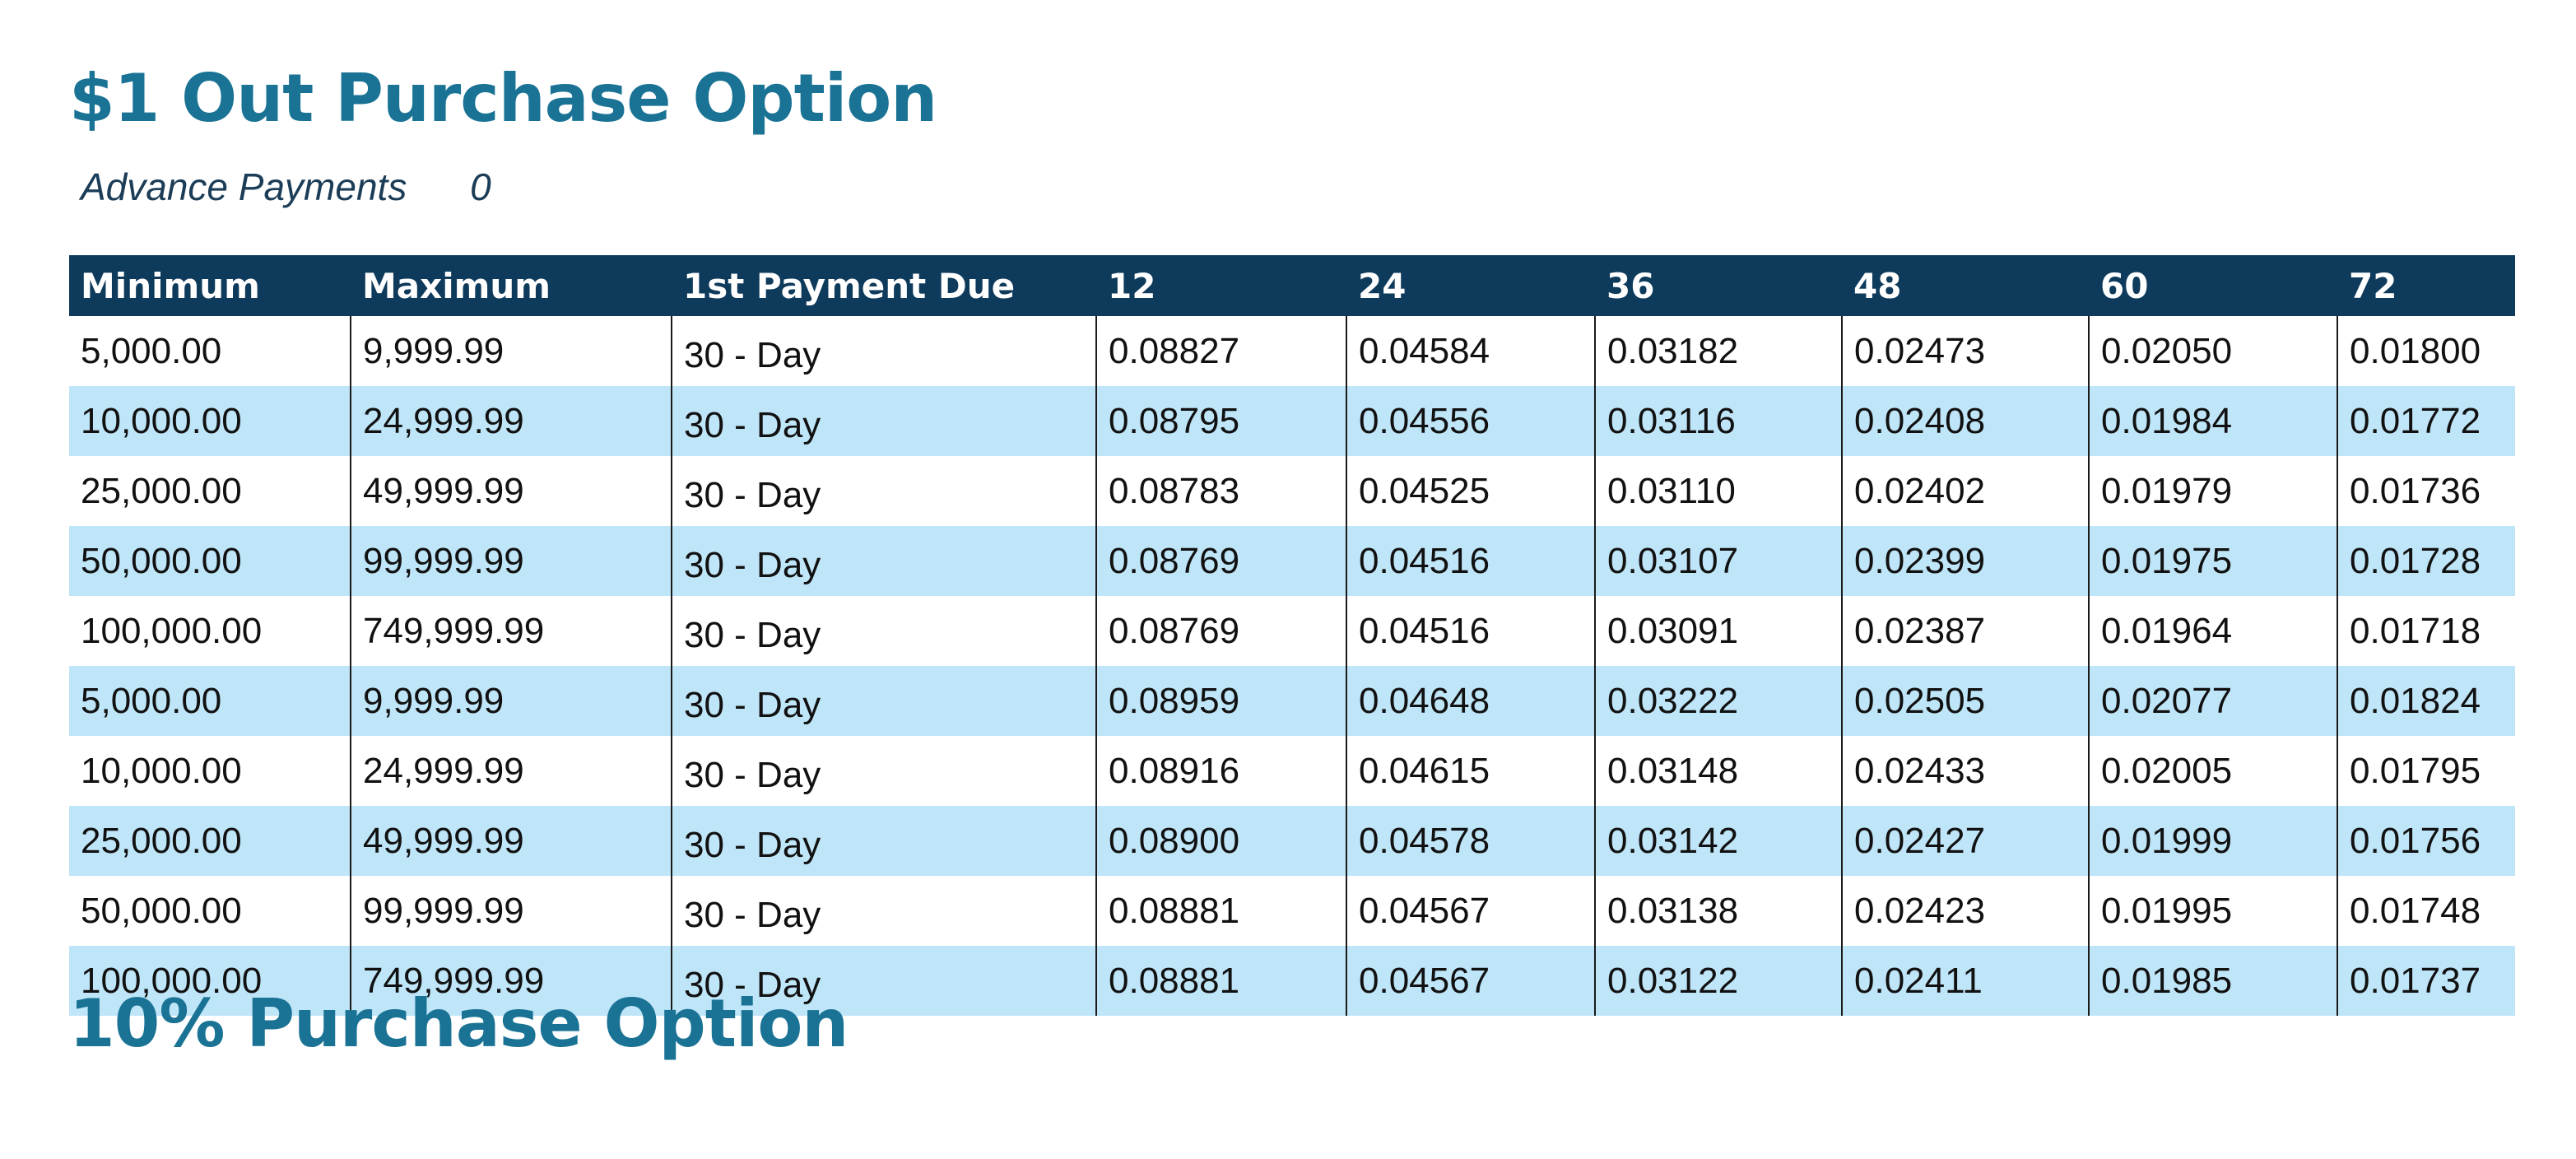  What do you see at coordinates (2212, 491) in the screenshot?
I see `cell-term-60: 0.01979` at bounding box center [2212, 491].